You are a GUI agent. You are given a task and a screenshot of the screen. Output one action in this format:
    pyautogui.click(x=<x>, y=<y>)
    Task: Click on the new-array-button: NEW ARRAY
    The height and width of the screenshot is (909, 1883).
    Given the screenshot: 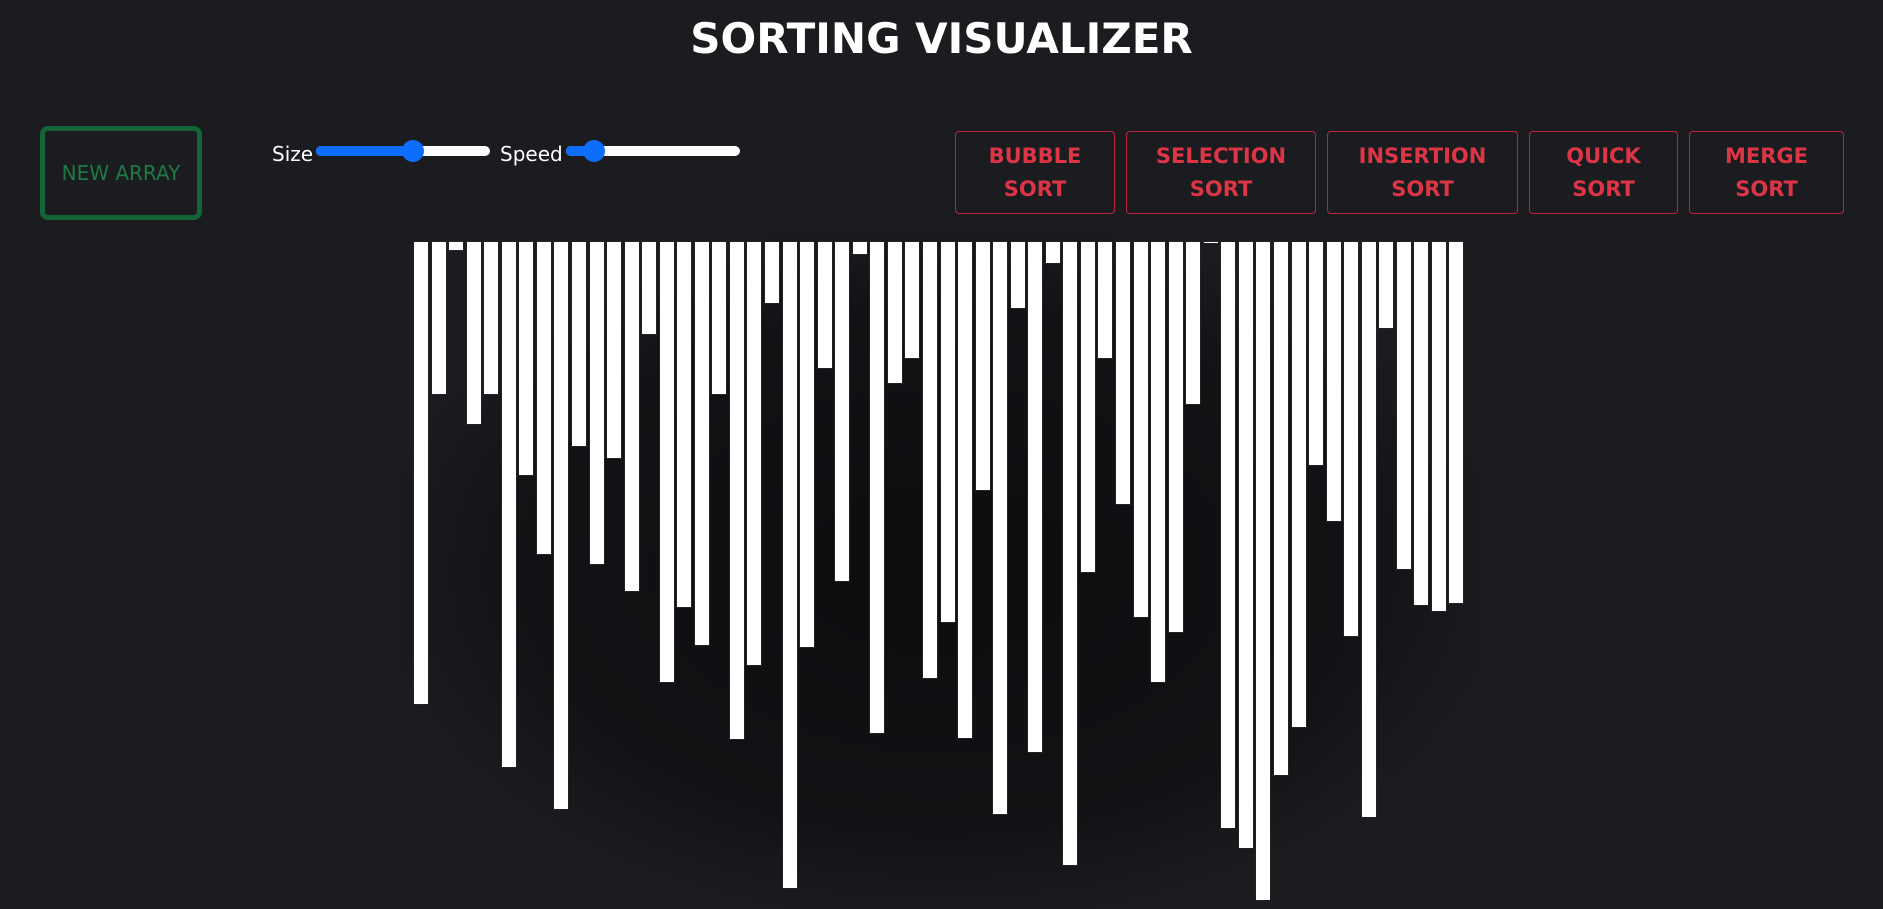 What is the action you would take?
    pyautogui.click(x=121, y=173)
    